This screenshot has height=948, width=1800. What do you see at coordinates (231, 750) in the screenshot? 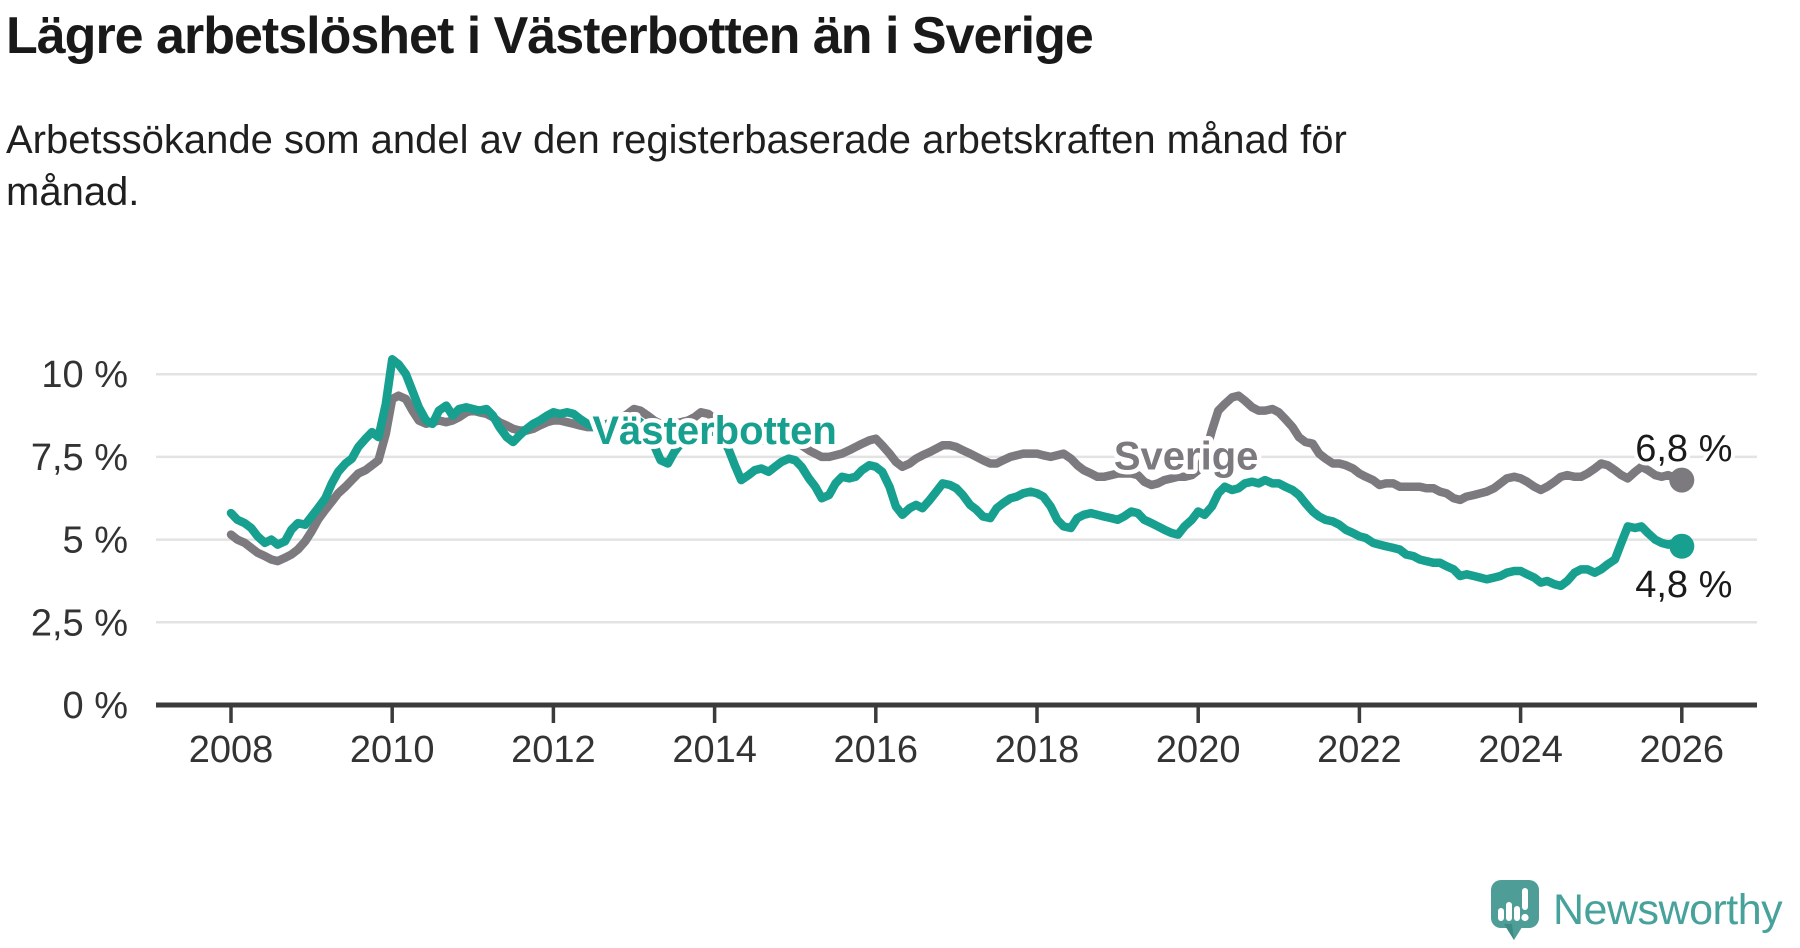
I see `x-tick-label: 2008` at bounding box center [231, 750].